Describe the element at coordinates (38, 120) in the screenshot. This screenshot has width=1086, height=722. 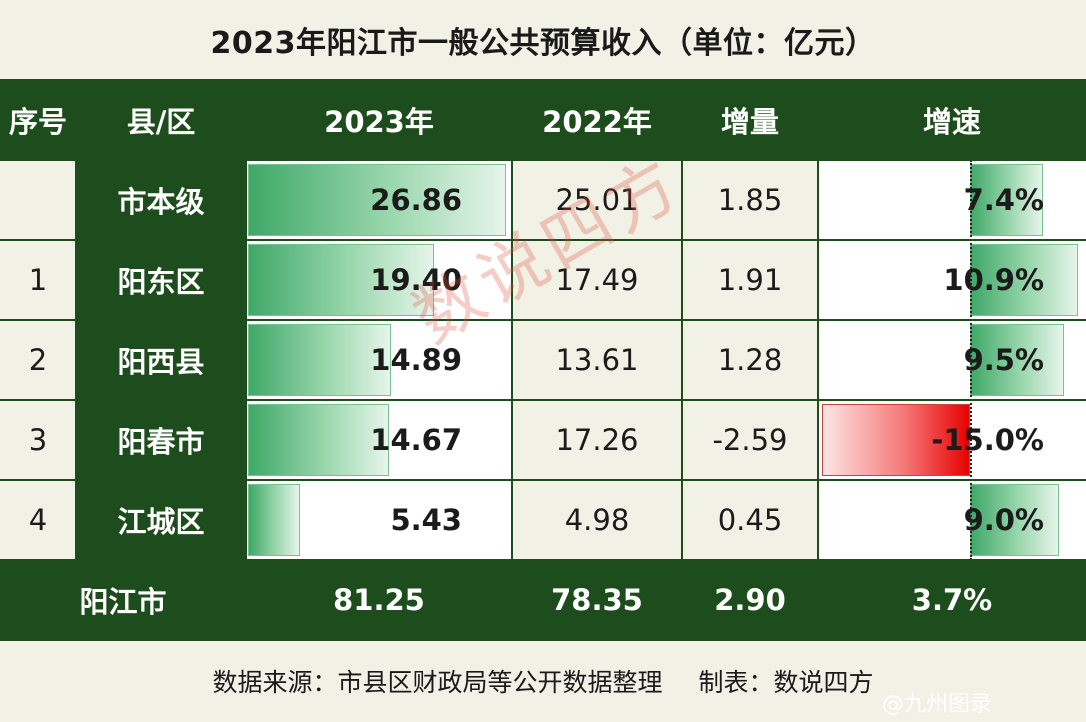
I see `header-seq: 序号` at that location.